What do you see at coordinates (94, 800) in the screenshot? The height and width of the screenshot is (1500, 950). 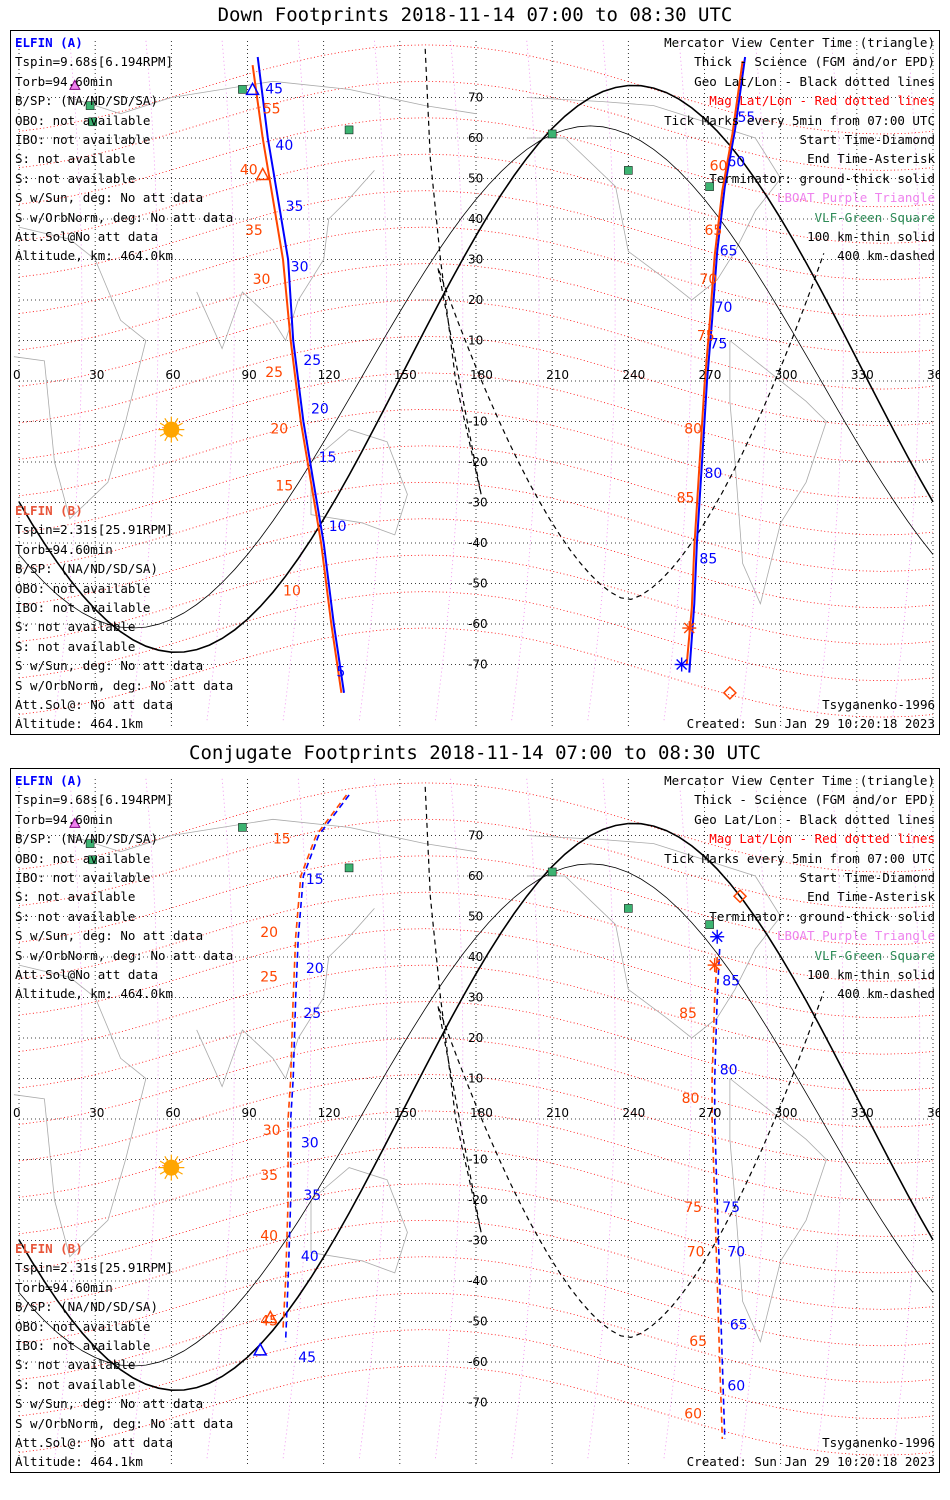 I see `elfin-a-line: Tspin=9.68s[6.194RPM]` at bounding box center [94, 800].